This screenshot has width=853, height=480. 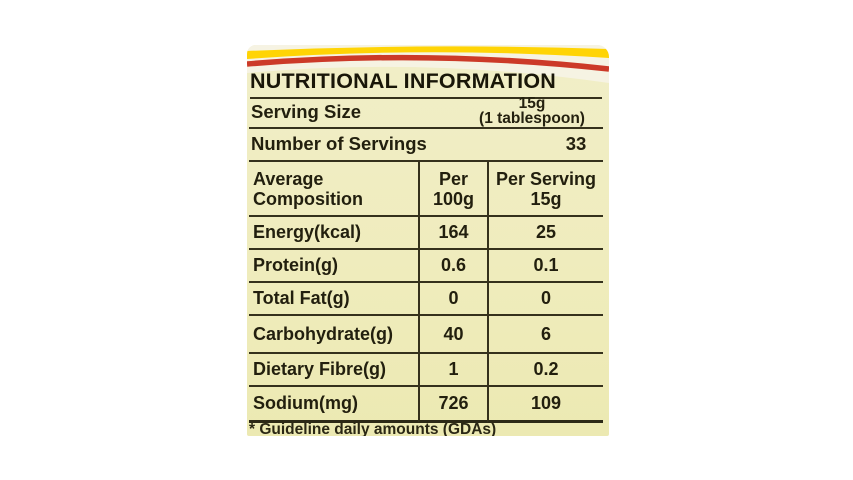 I want to click on header-perserving-line2: 15g, so click(x=546, y=198).